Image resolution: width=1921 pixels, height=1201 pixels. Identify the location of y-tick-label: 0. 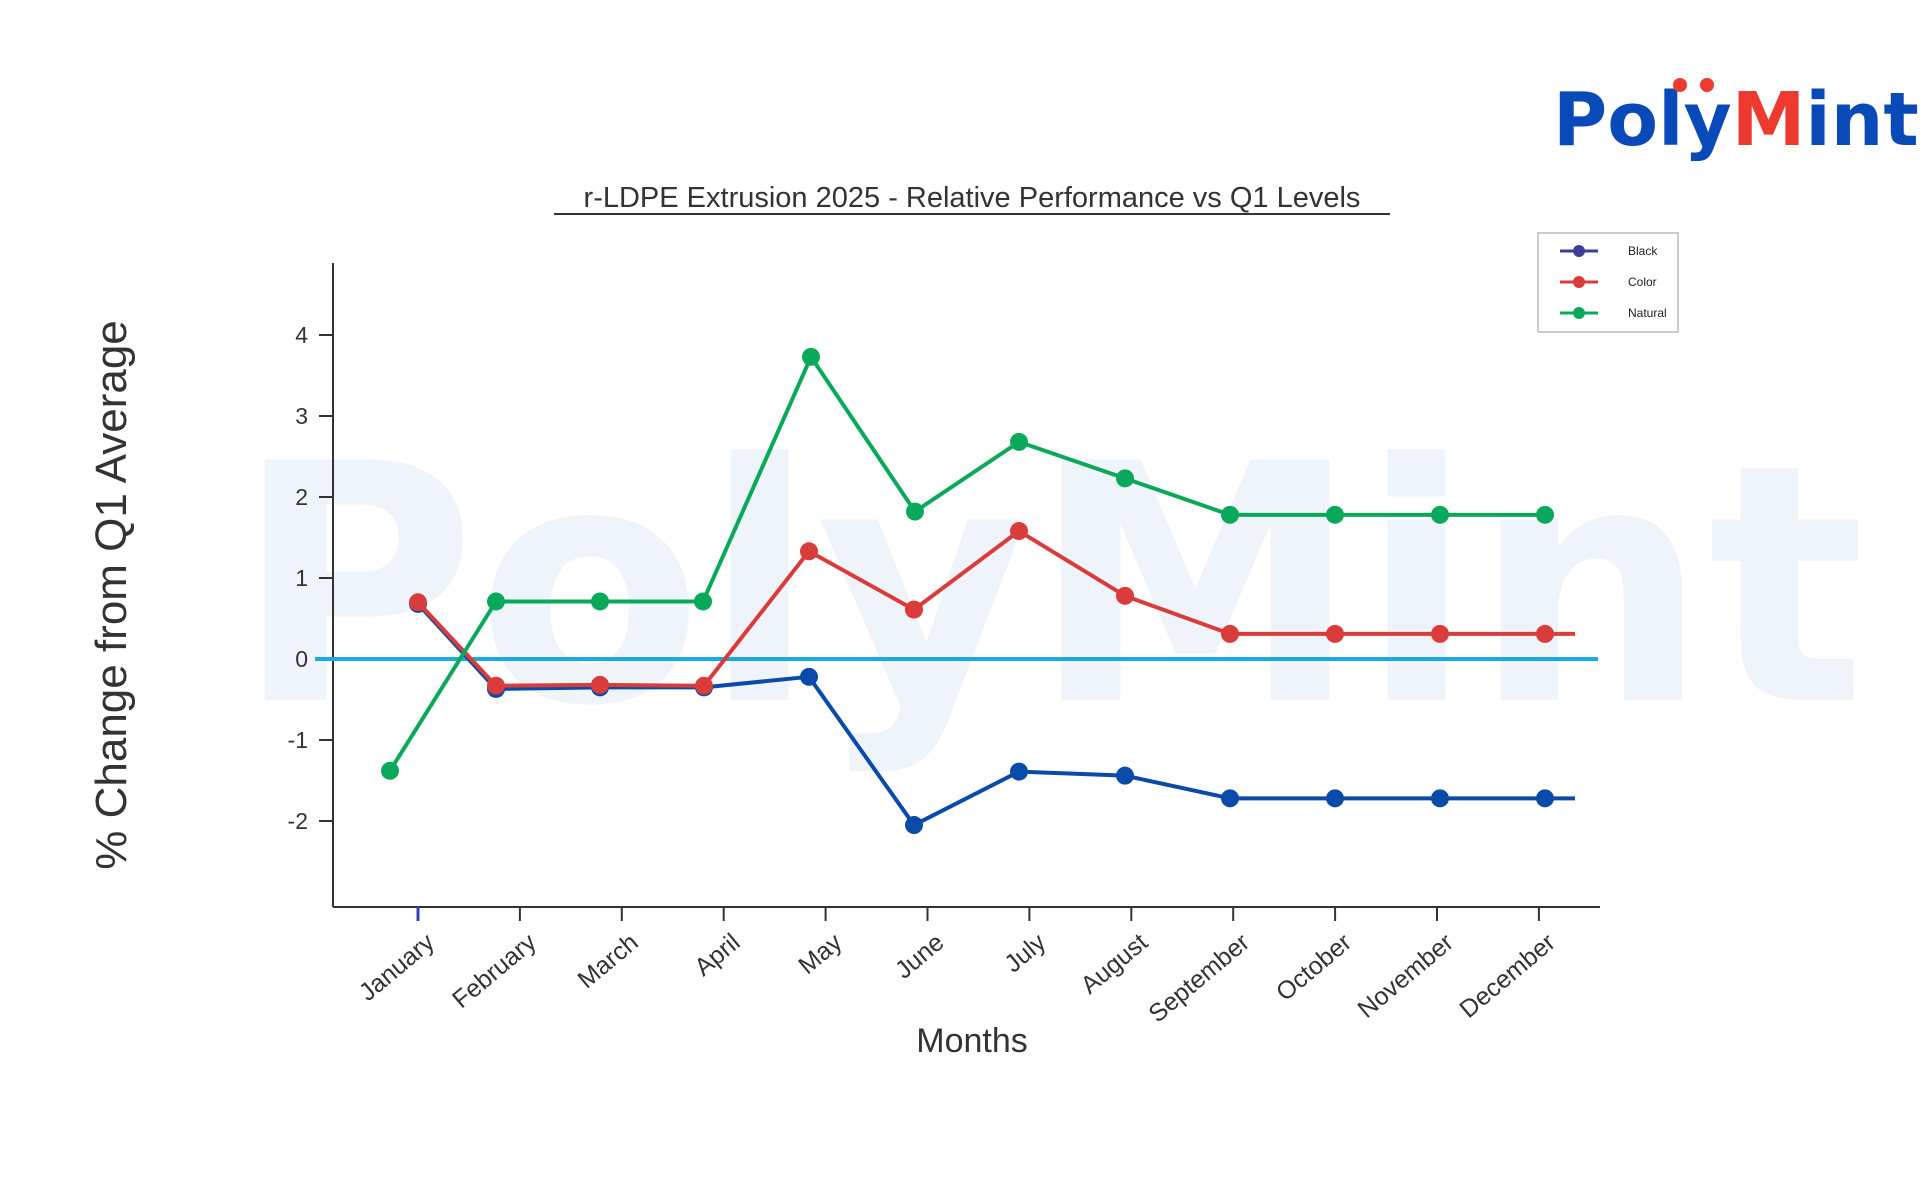
(301, 659).